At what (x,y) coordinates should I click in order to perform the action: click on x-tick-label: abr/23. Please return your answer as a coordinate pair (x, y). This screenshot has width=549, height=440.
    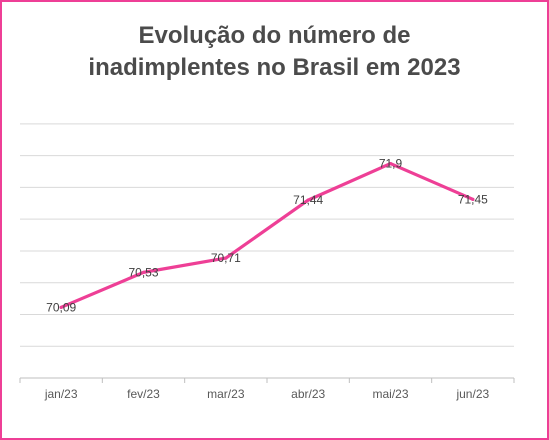
    Looking at the image, I should click on (308, 394).